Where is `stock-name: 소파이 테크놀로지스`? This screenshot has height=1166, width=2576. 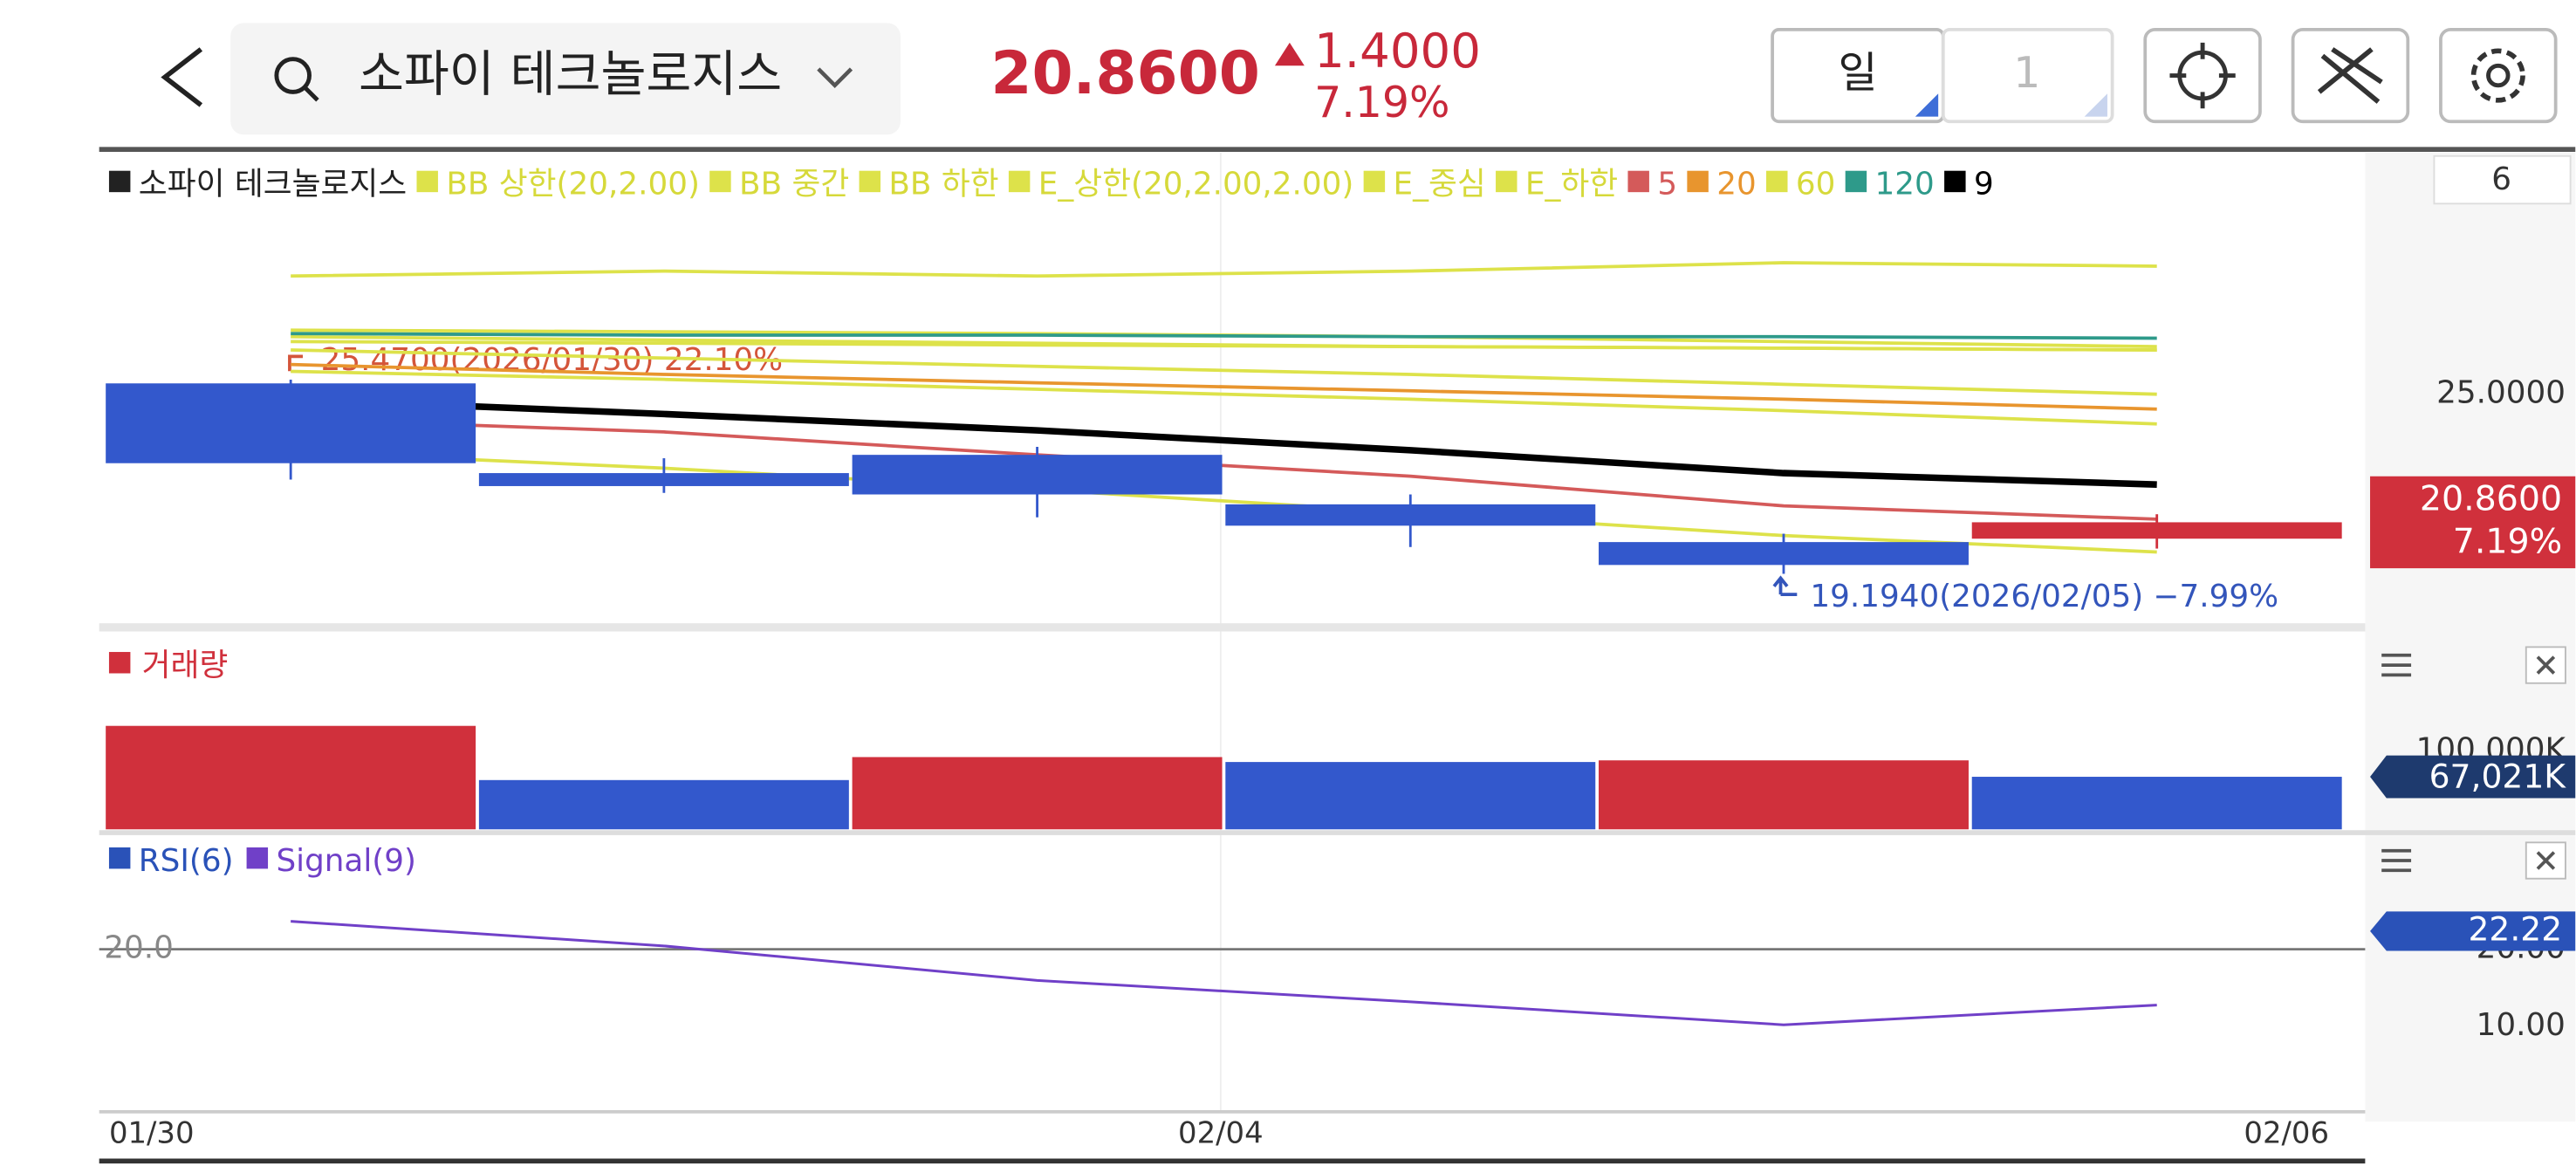
stock-name: 소파이 테크놀로지스 is located at coordinates (570, 74).